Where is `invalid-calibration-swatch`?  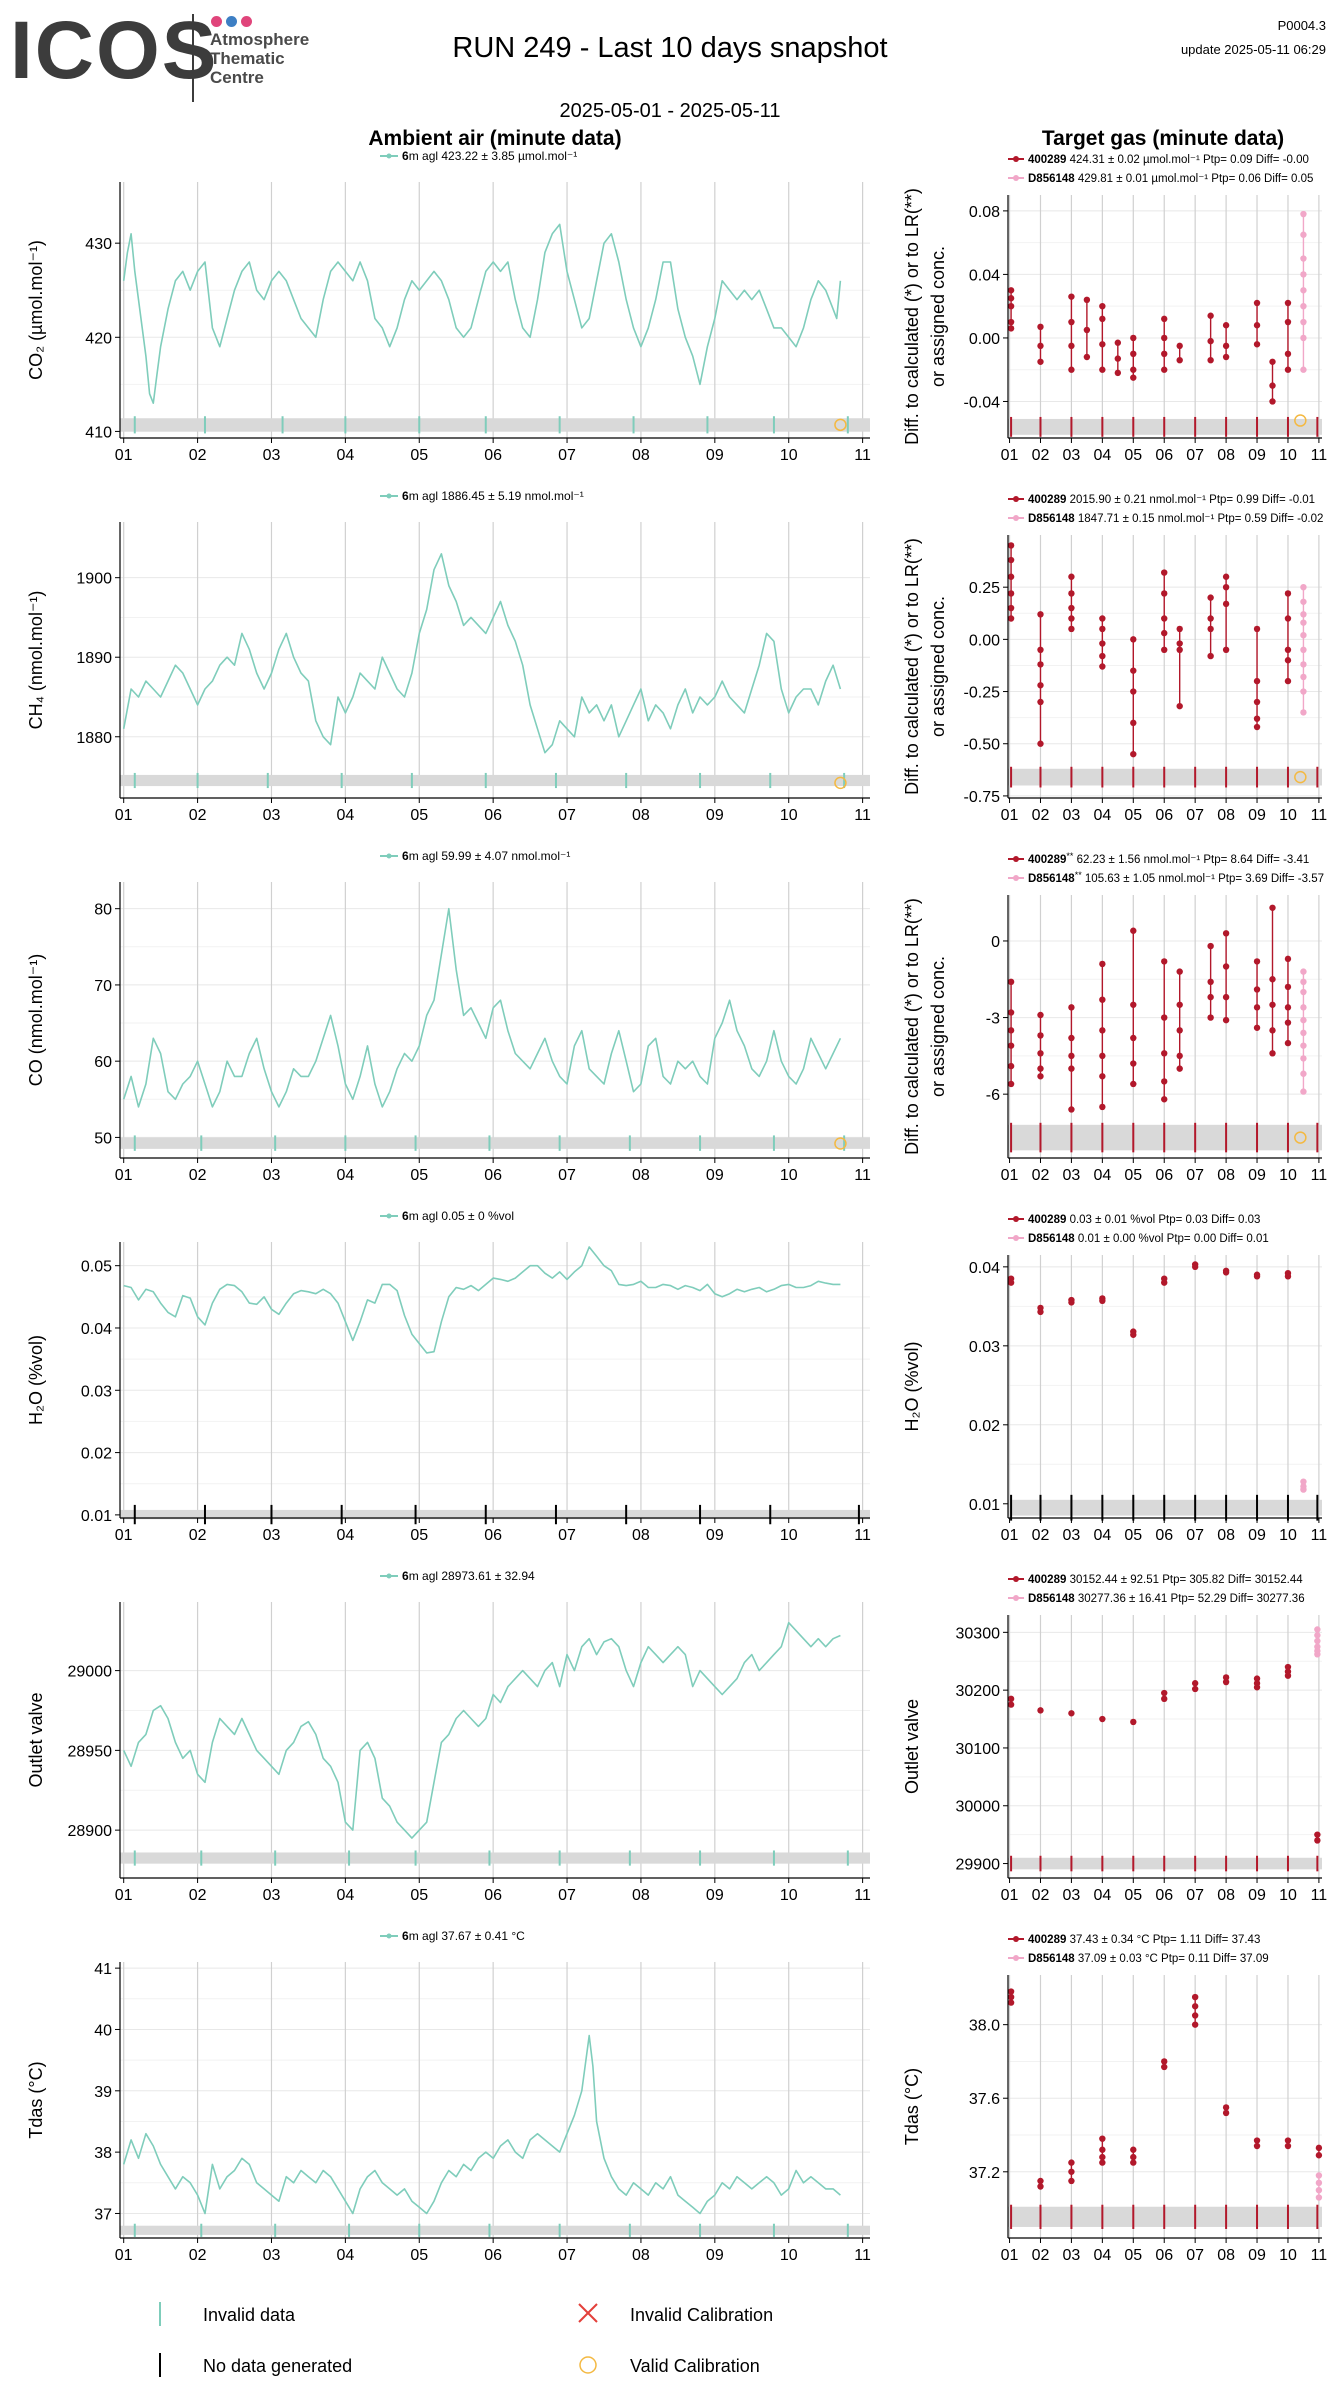 invalid-calibration-swatch is located at coordinates (588, 2313).